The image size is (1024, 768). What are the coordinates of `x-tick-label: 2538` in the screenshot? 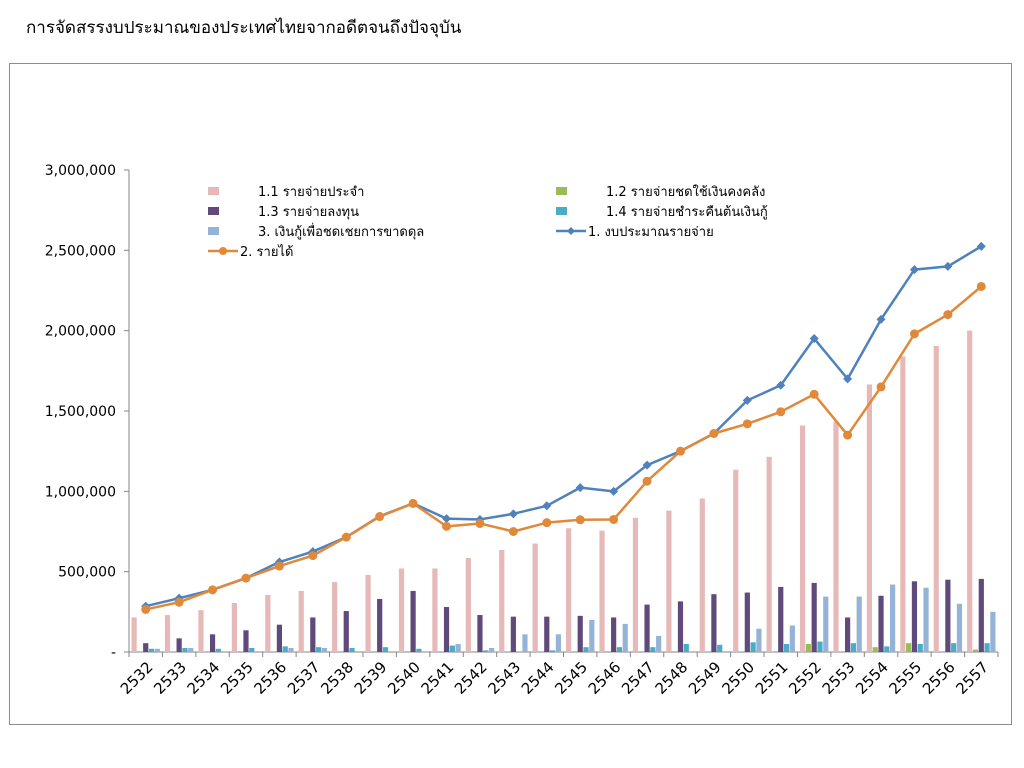 It's located at (337, 678).